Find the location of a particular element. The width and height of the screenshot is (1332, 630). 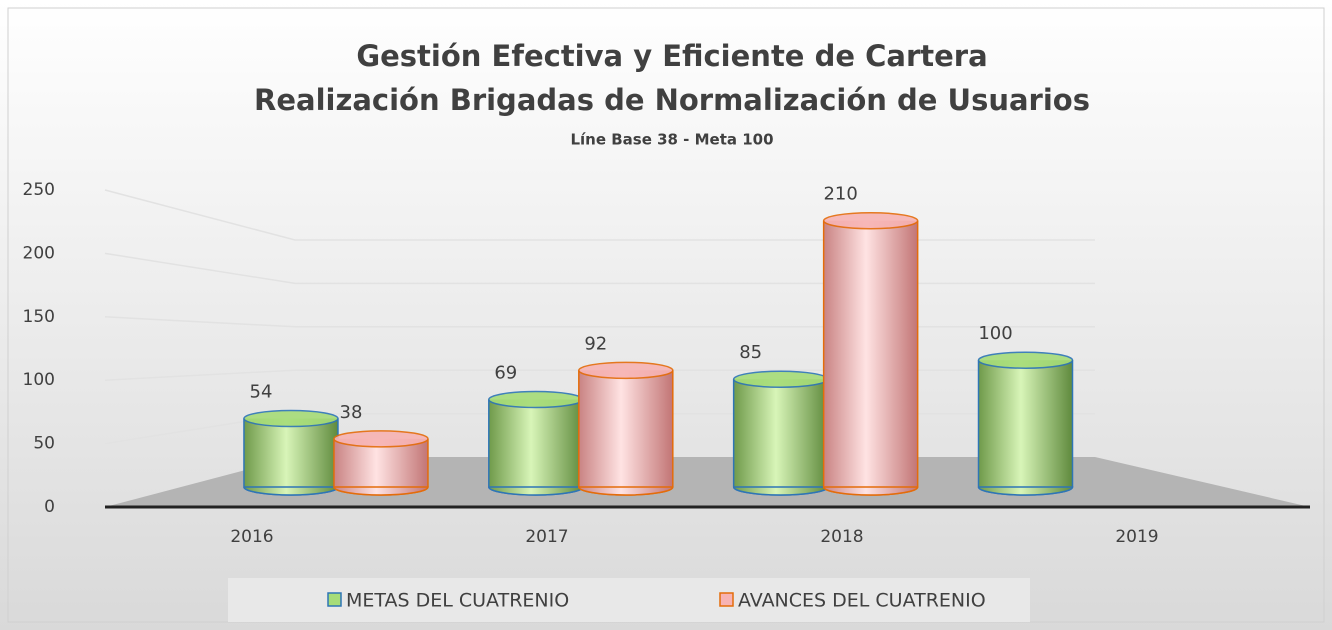

legend-box is located at coordinates (629, 600).